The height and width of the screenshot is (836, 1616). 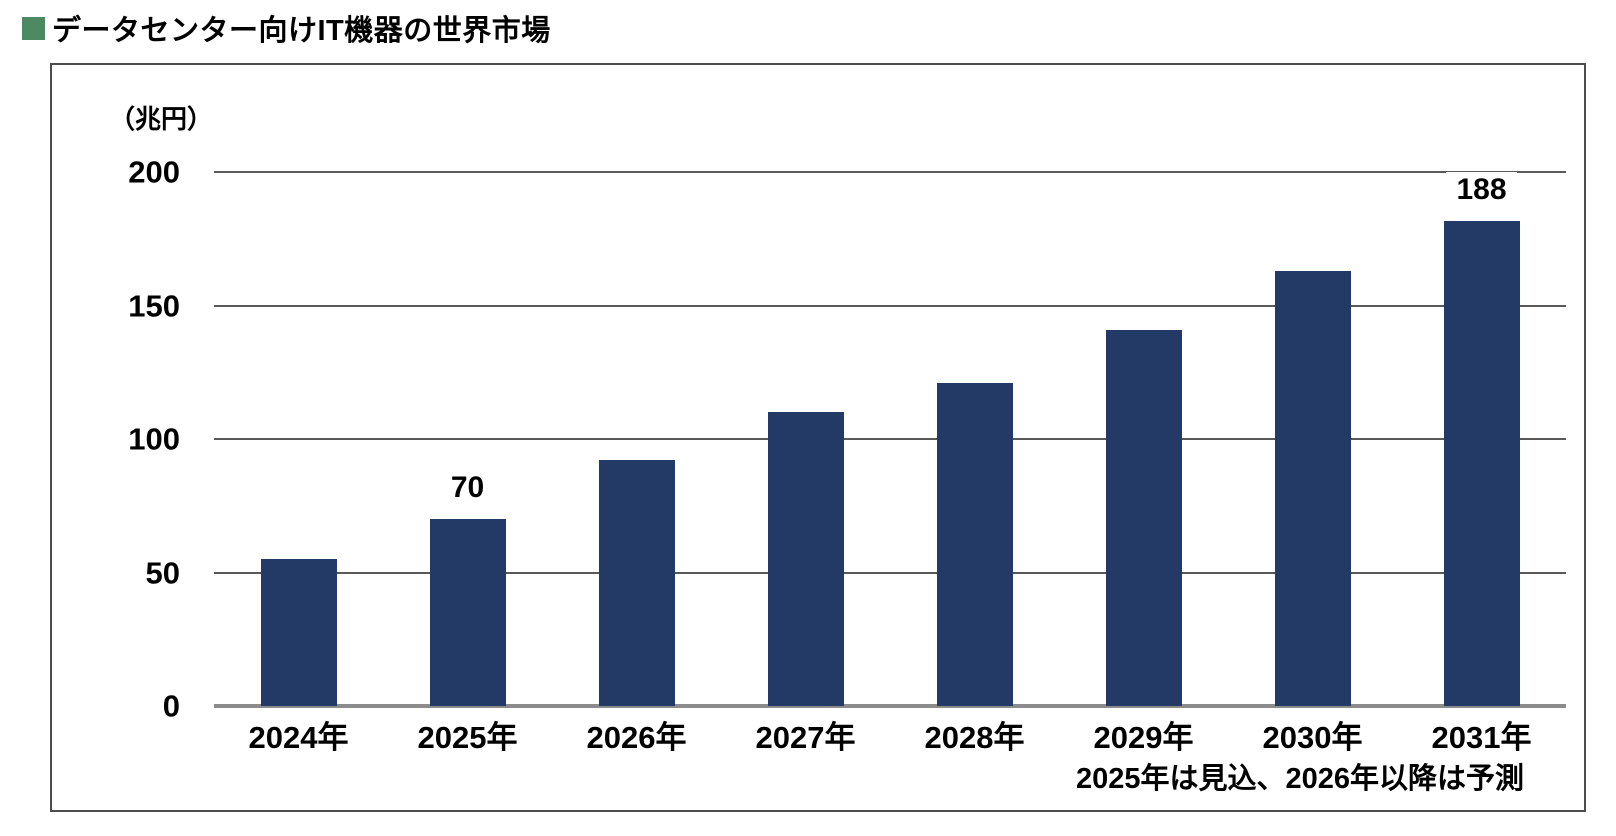 What do you see at coordinates (1312, 737) in the screenshot?
I see `x-tick-label-2030年: 2030年` at bounding box center [1312, 737].